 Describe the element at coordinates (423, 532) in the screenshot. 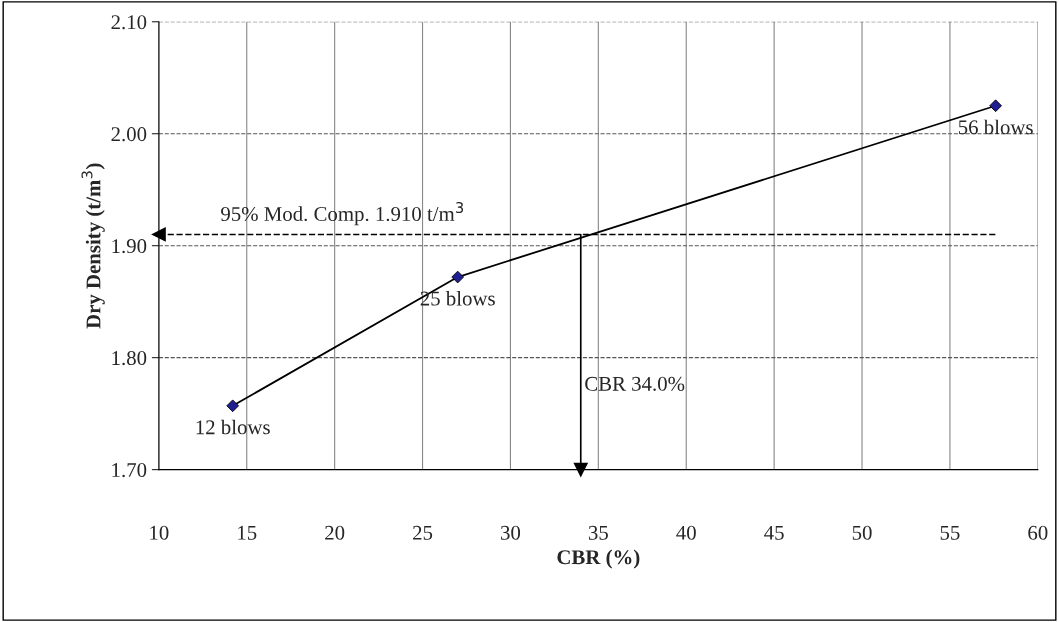

I see `x-tick-label: 25` at that location.